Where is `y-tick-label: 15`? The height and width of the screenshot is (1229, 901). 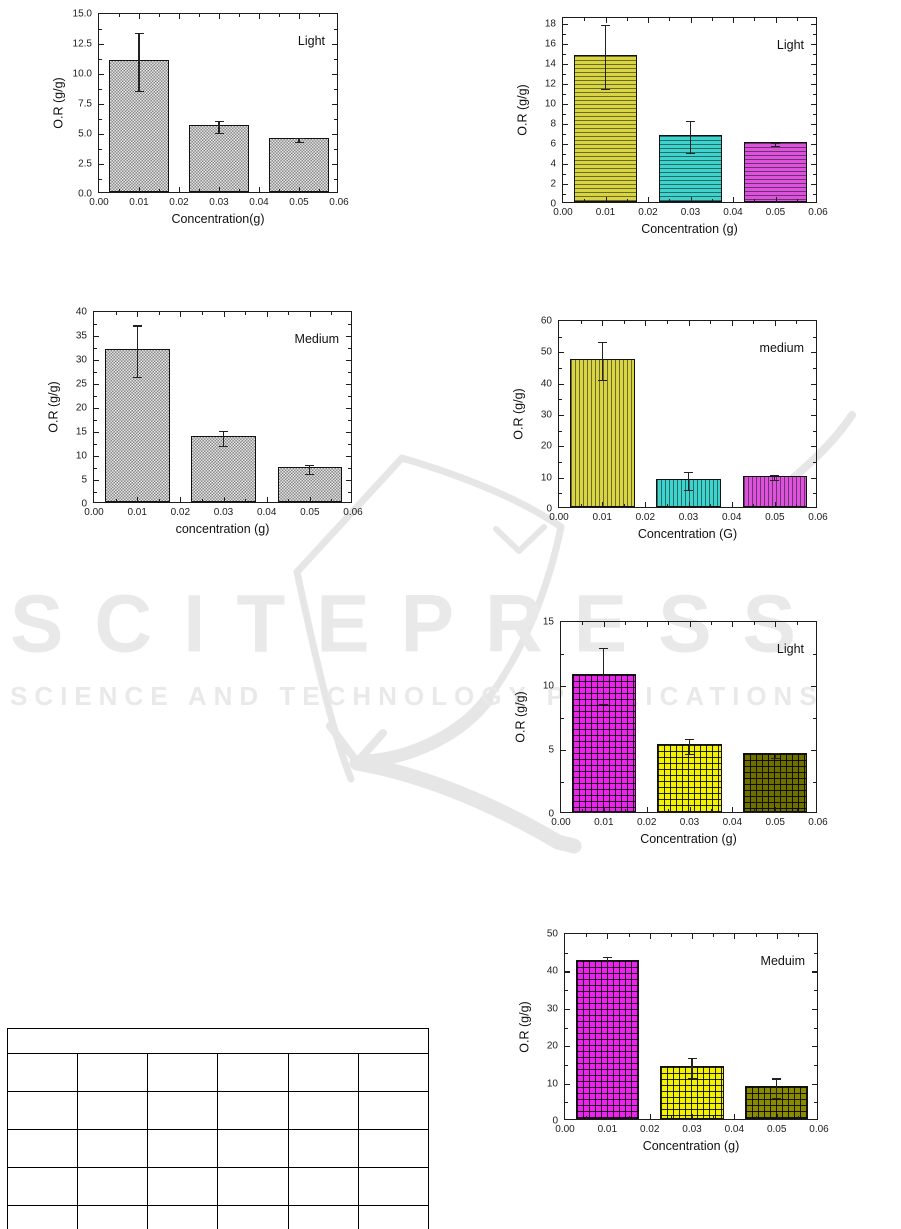
y-tick-label: 15 is located at coordinates (548, 622).